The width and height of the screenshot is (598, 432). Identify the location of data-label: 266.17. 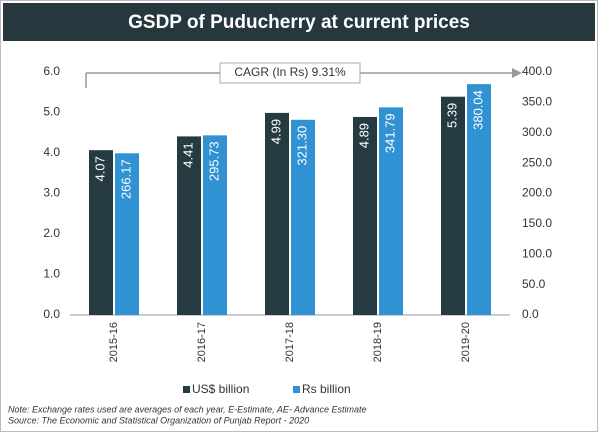
(125, 179).